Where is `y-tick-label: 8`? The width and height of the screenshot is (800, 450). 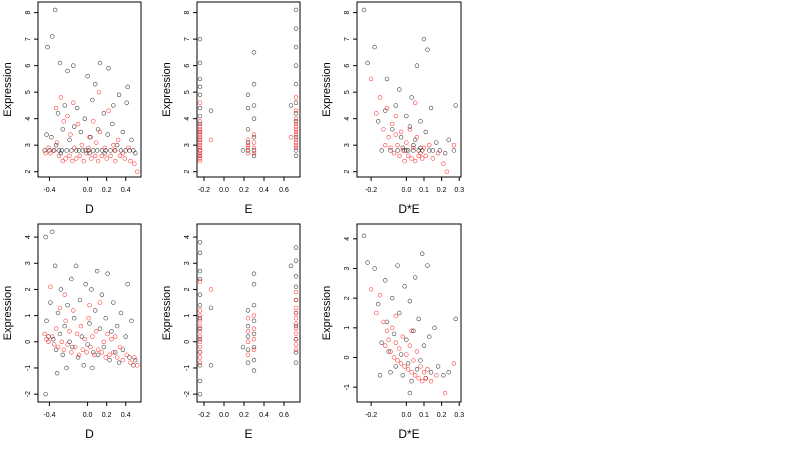
y-tick-label: 8 is located at coordinates (28, 13).